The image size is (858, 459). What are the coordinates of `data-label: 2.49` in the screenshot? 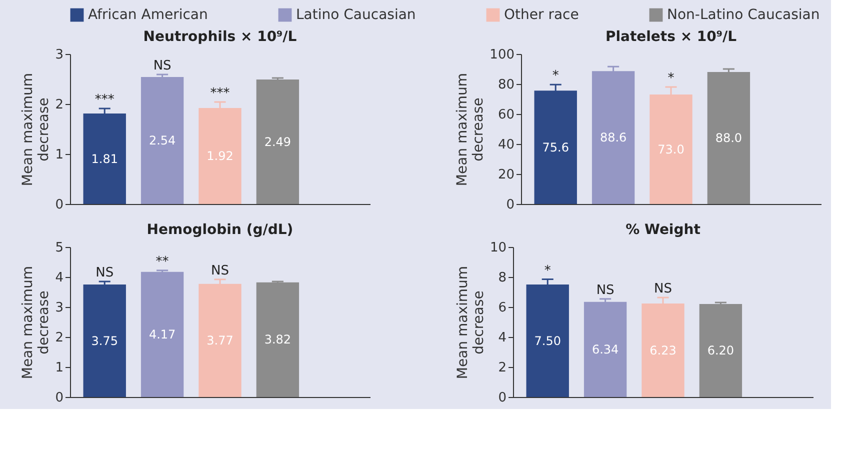 It's located at (278, 141).